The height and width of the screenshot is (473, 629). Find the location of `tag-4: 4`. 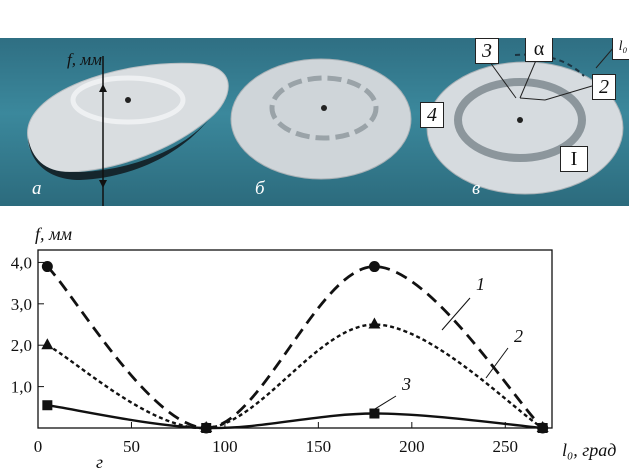

tag-4: 4 is located at coordinates (432, 115).